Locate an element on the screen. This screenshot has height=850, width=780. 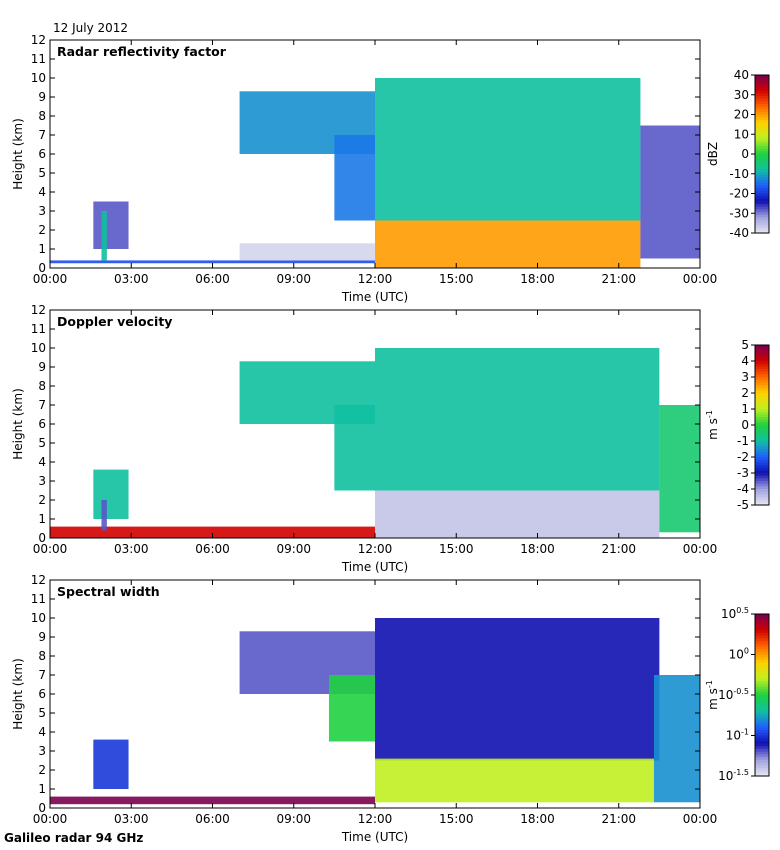
y-tick-label: 7 is located at coordinates (42, 405).